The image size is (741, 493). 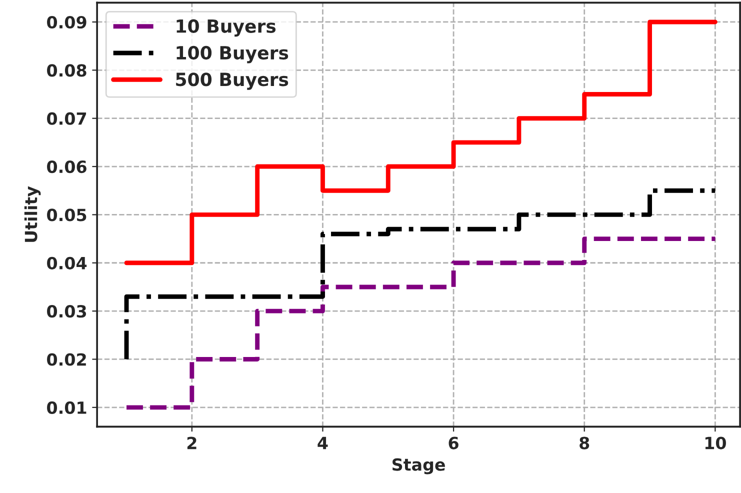 What do you see at coordinates (232, 55) in the screenshot?
I see `legend-label: 100 Buyers` at bounding box center [232, 55].